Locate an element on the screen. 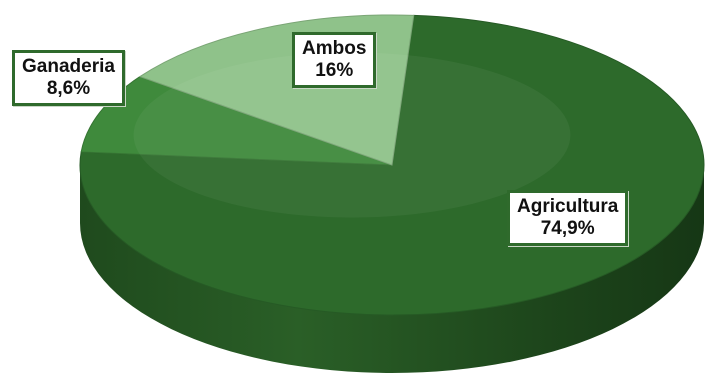  slice-label-ganaderia: Ganaderia 8,6% is located at coordinates (68, 78).